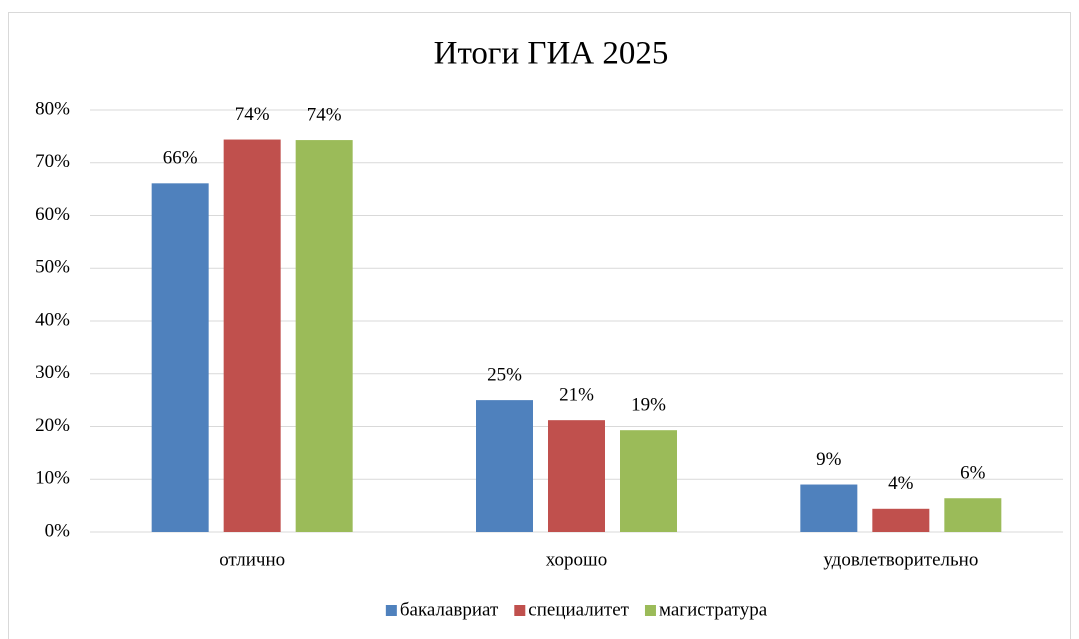  Describe the element at coordinates (713, 609) in the screenshot. I see `legend-label: магистратура` at that location.